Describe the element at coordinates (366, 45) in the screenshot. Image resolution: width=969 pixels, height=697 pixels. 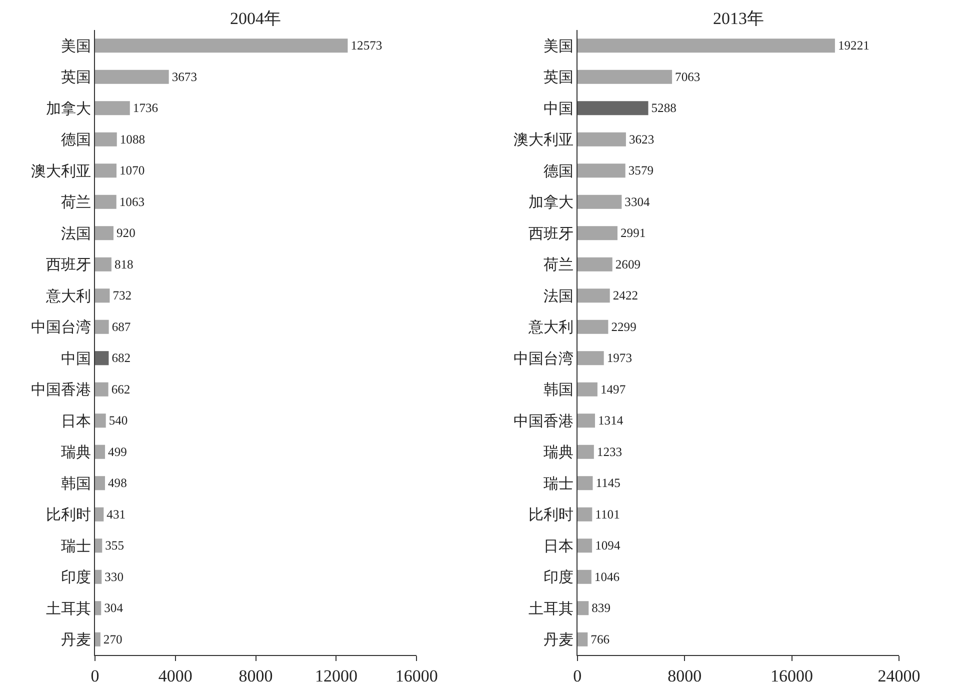
I see `data-label: 12573` at that location.